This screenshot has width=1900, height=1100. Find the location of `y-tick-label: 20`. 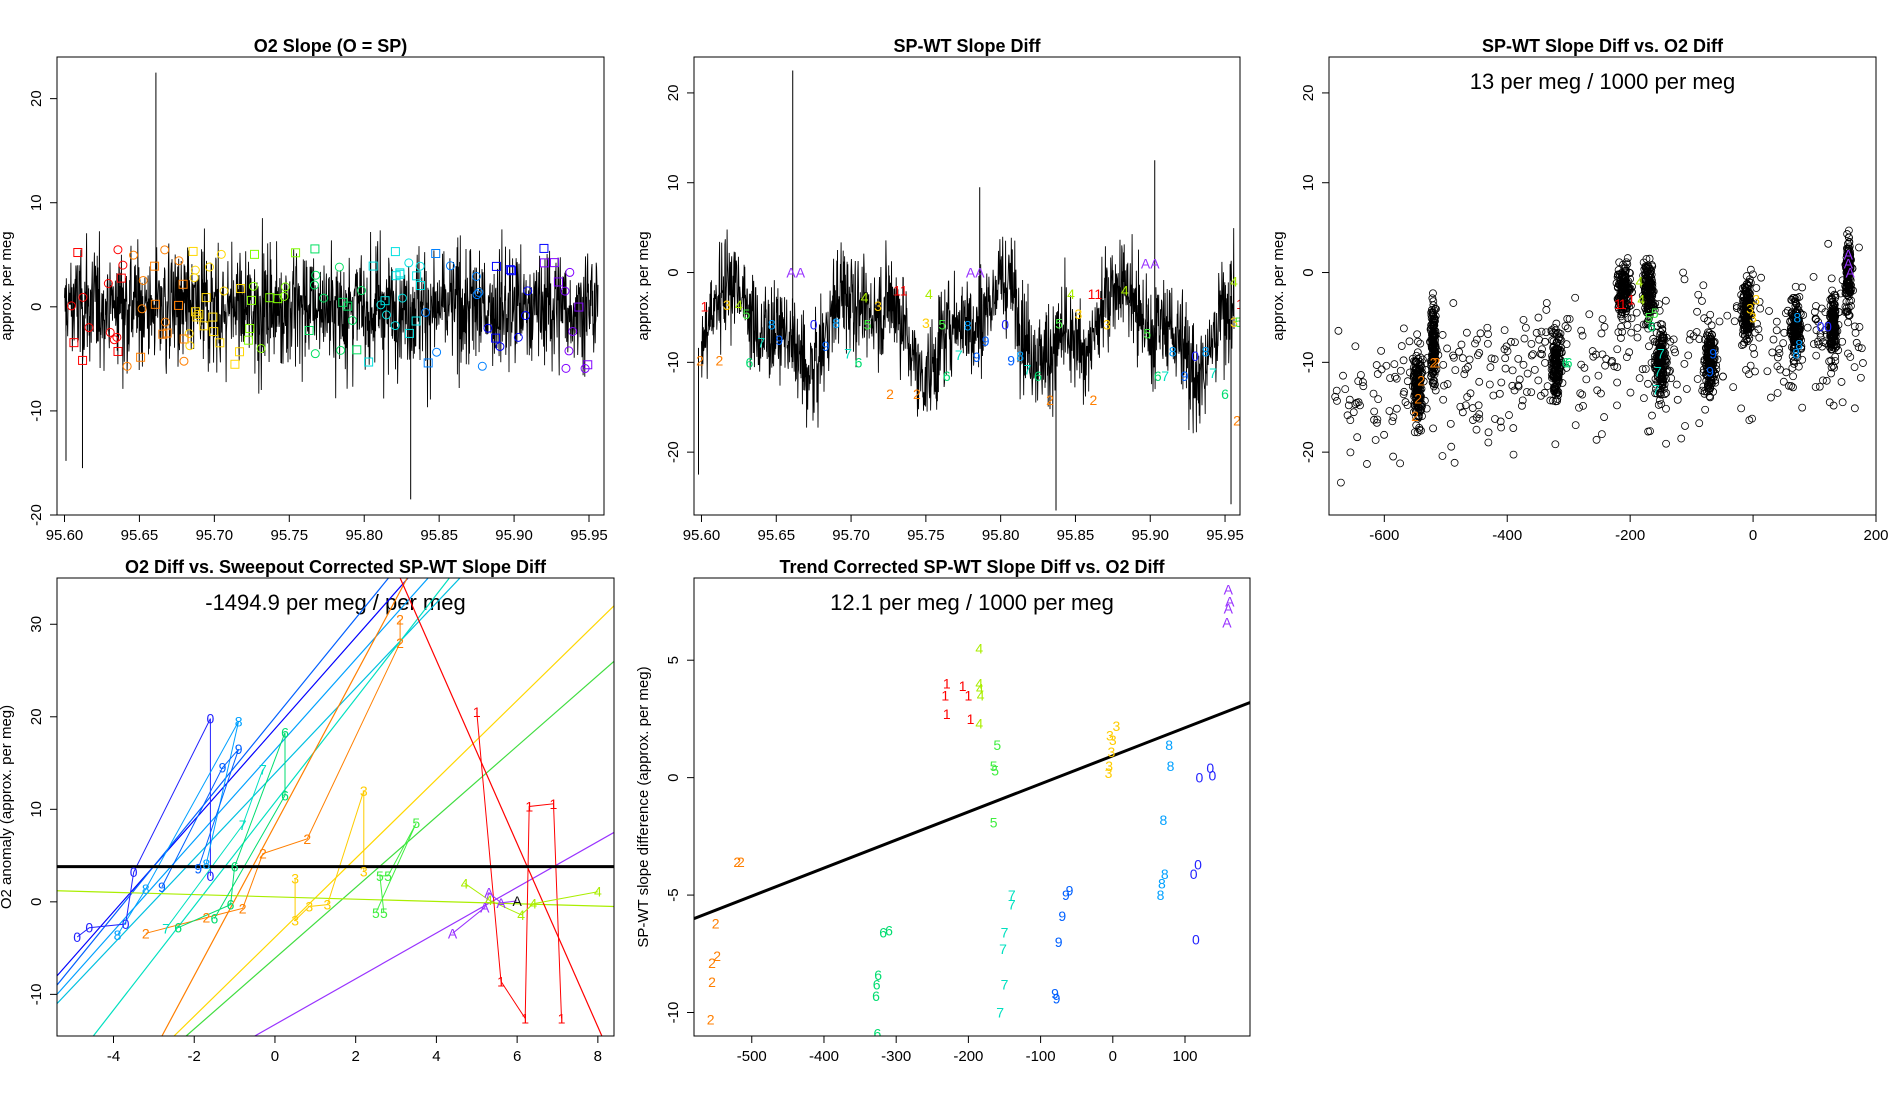

y-tick-label: 20 is located at coordinates (1308, 93).